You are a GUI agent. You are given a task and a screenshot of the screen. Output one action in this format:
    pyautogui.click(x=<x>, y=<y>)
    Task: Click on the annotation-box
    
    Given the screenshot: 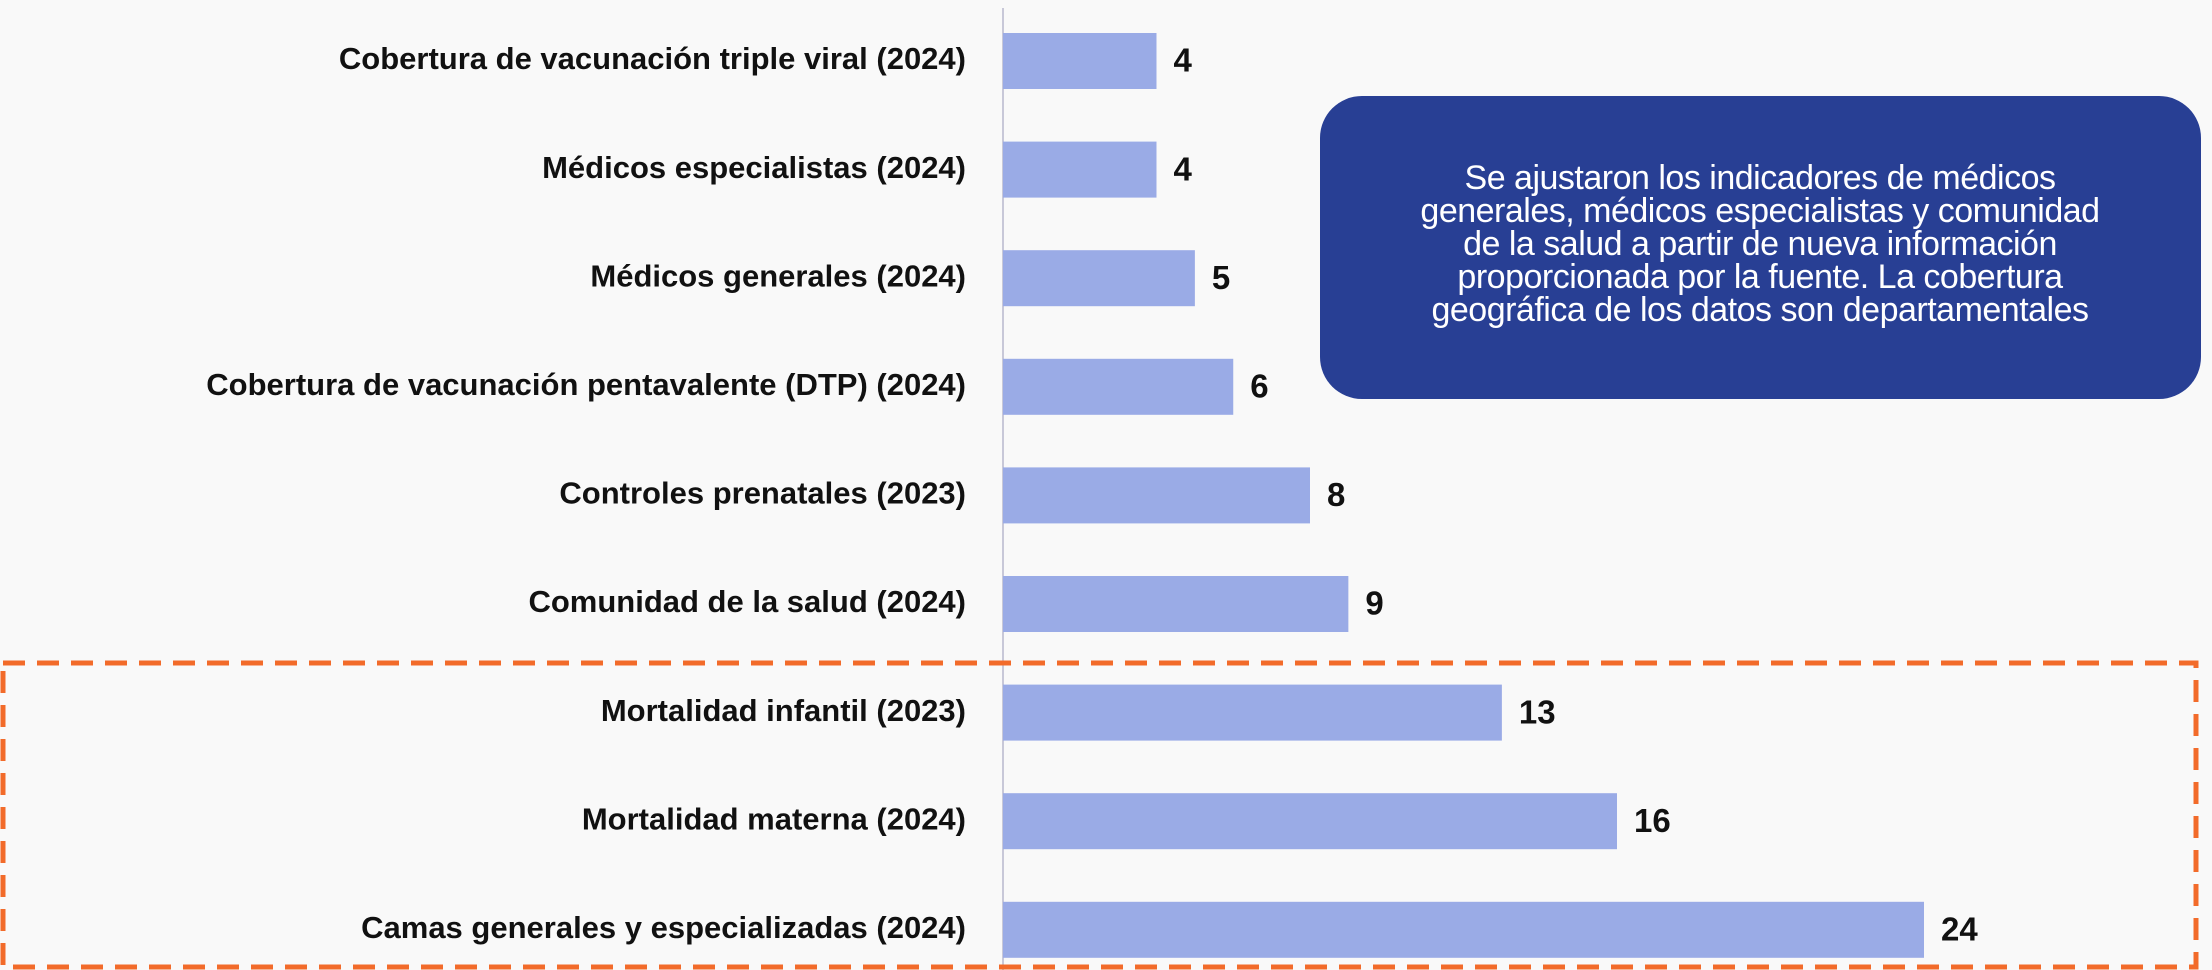 What is the action you would take?
    pyautogui.click(x=1760, y=247)
    